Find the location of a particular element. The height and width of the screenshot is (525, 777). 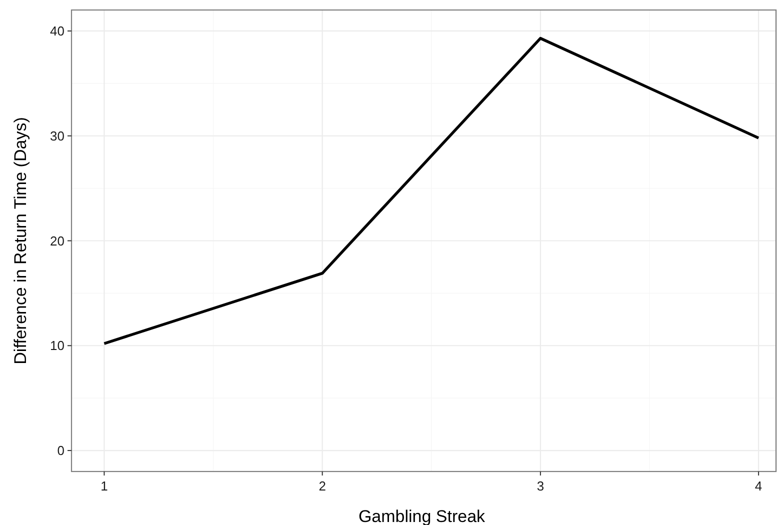

y-tick-label: 10 is located at coordinates (57, 346).